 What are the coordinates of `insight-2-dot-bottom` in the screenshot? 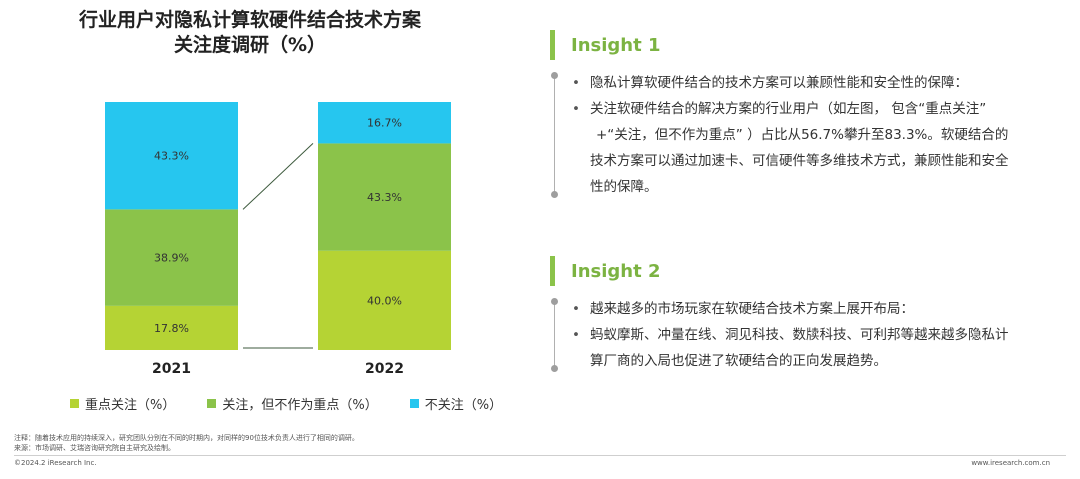 It's located at (554, 368).